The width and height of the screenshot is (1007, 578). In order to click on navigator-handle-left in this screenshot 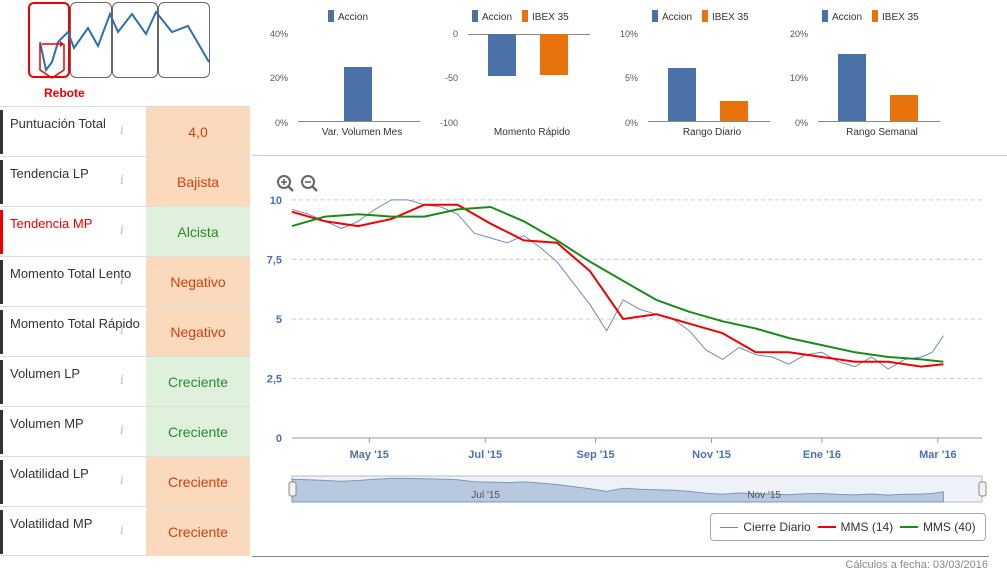, I will do `click(292, 489)`.